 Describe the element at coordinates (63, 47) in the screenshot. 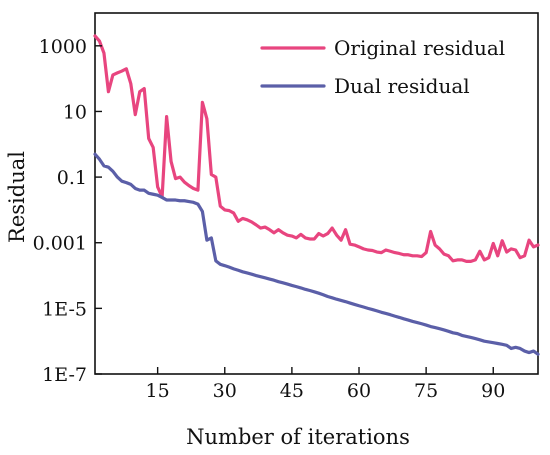

I see `y-tick-label: 1000` at that location.